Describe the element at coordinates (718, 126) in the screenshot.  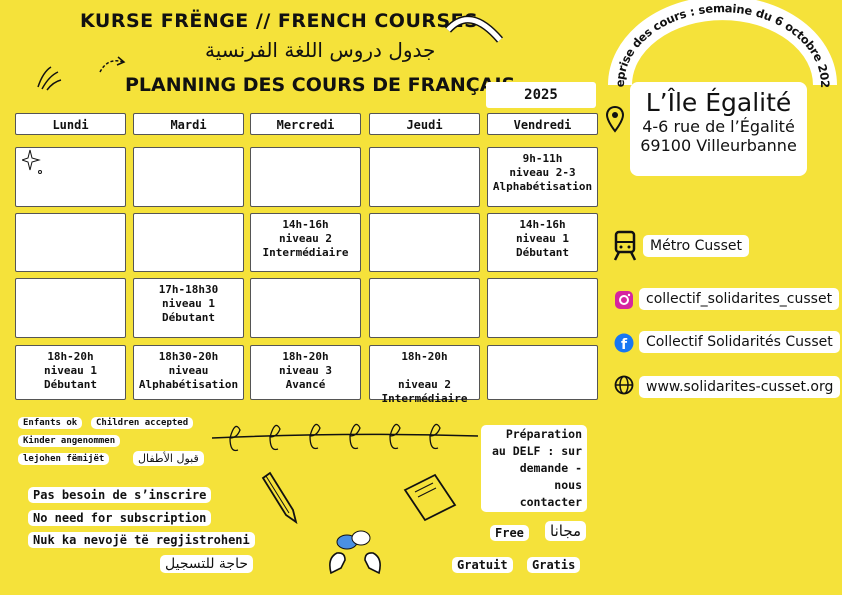
I see `venue-street: 4-6 rue de l’Égalité` at that location.